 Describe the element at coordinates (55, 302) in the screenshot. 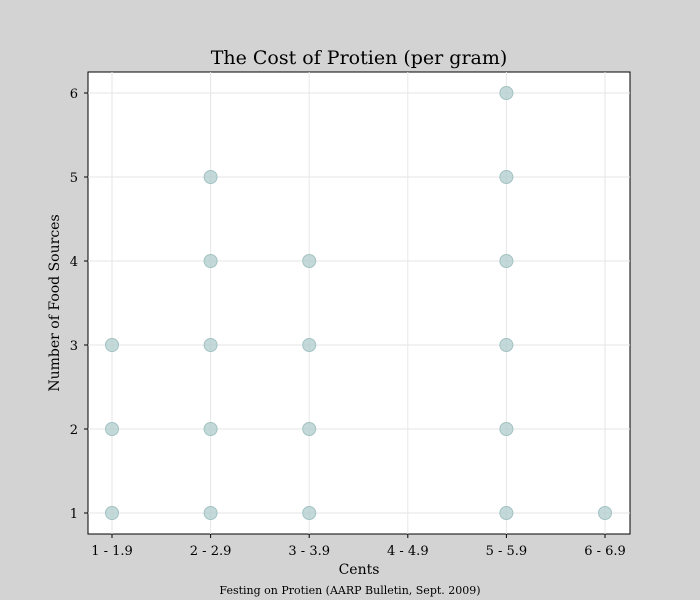

I see `y-axis-label: Number of Food Sources` at that location.